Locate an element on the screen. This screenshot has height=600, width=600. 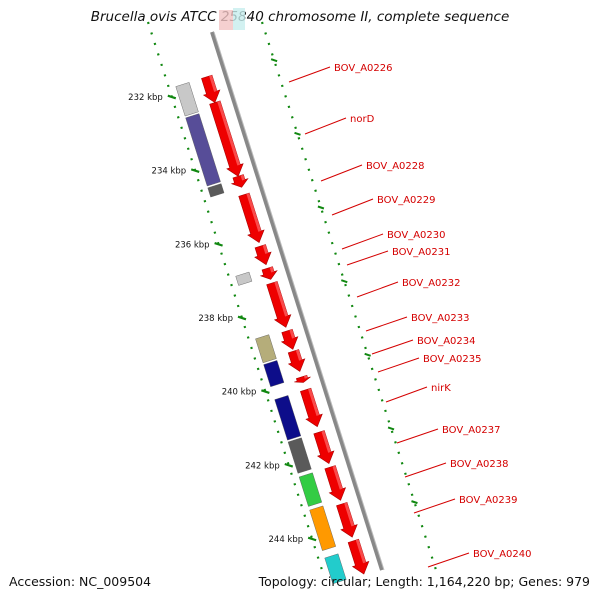
gene-label: BOV_A0232 is located at coordinates (431, 283).